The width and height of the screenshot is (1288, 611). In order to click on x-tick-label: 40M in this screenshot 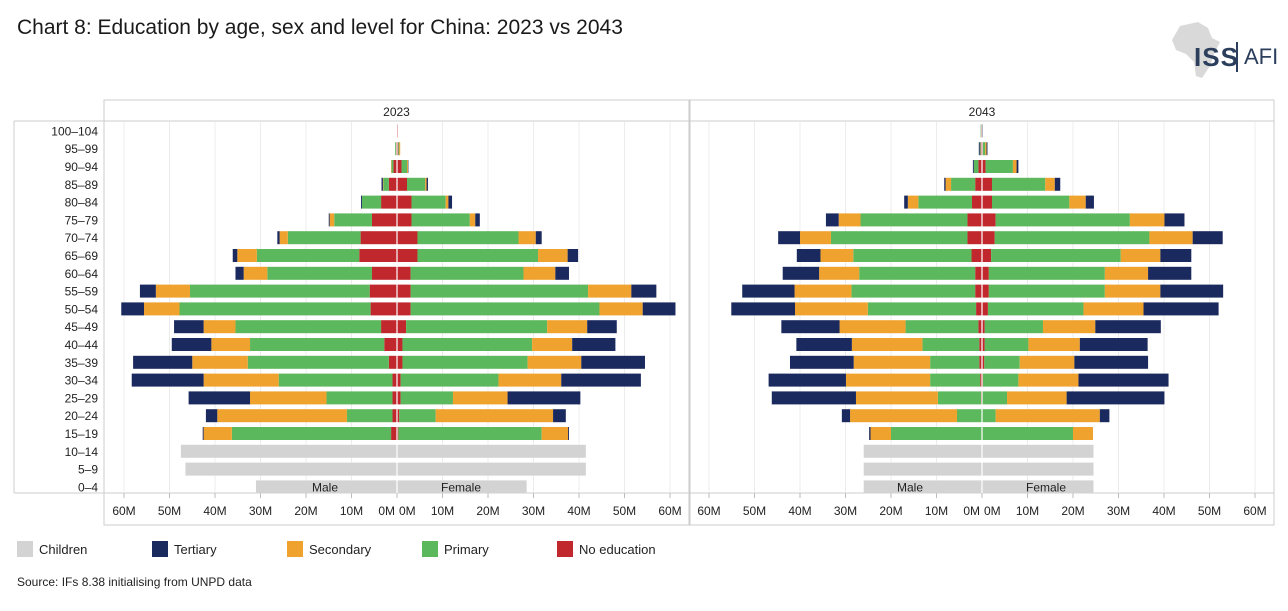, I will do `click(1163, 511)`.